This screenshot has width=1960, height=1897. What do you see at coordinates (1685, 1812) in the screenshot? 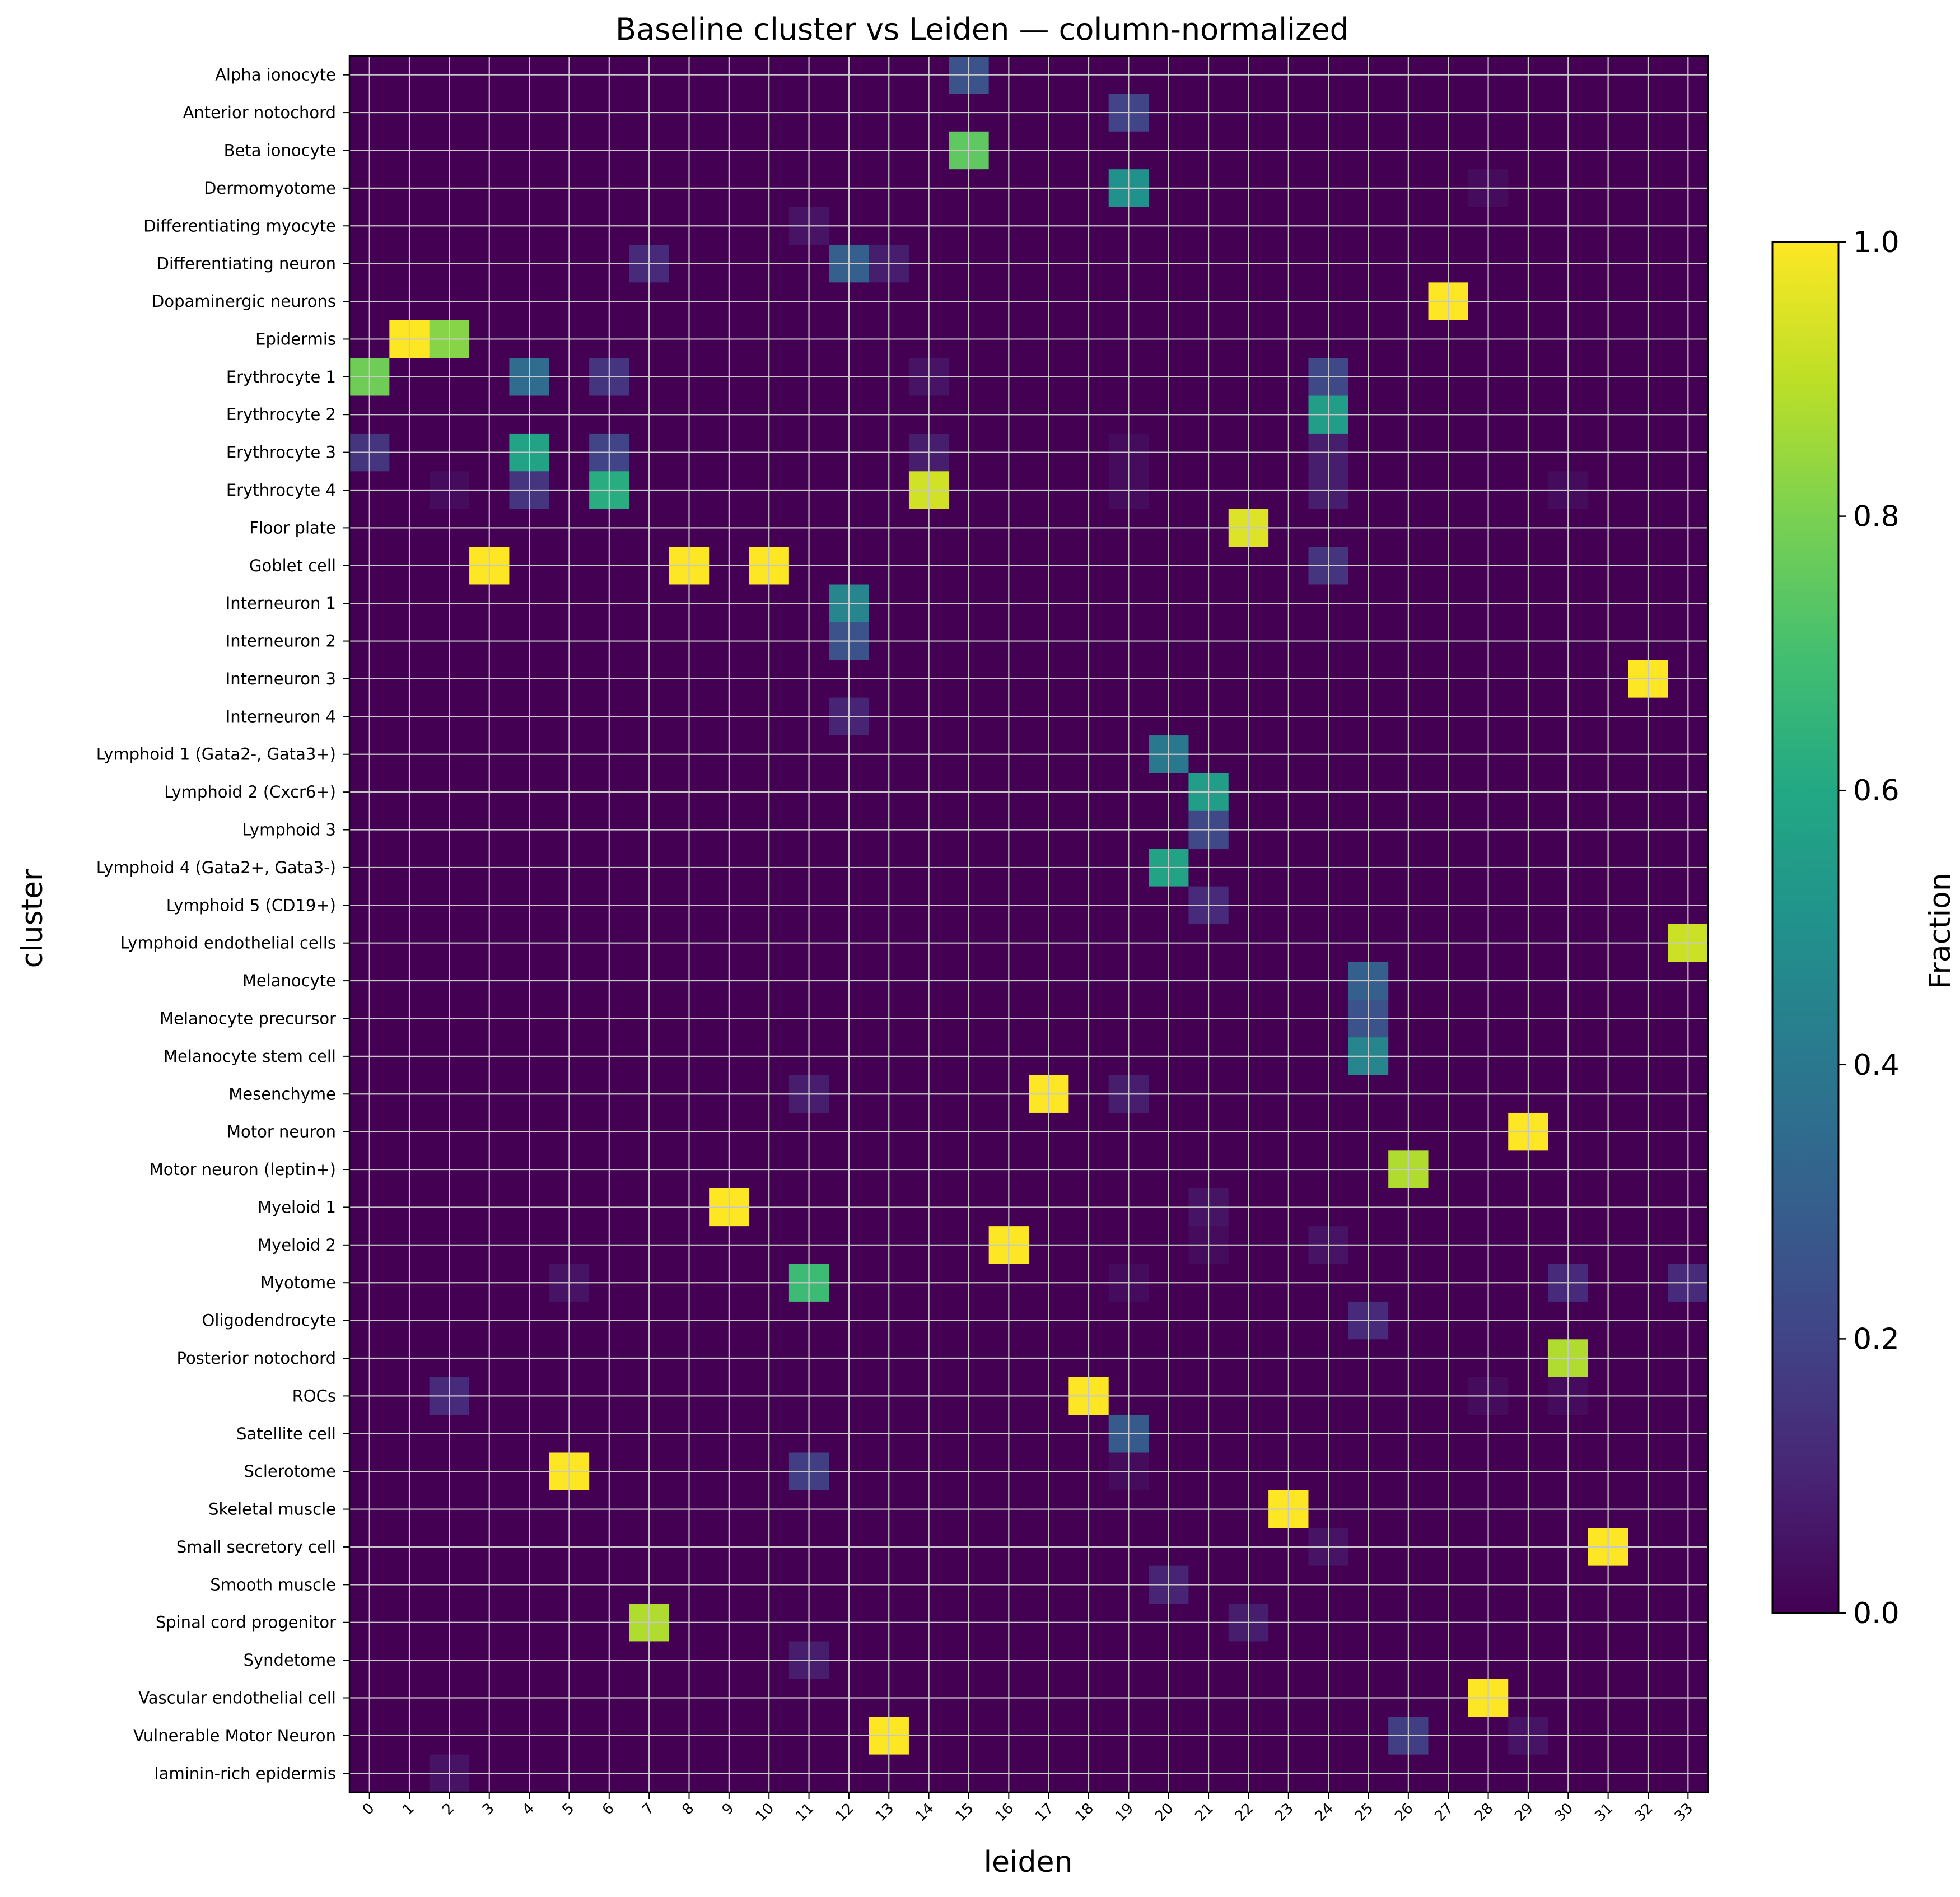
I see `x-tick-label: 33` at bounding box center [1685, 1812].